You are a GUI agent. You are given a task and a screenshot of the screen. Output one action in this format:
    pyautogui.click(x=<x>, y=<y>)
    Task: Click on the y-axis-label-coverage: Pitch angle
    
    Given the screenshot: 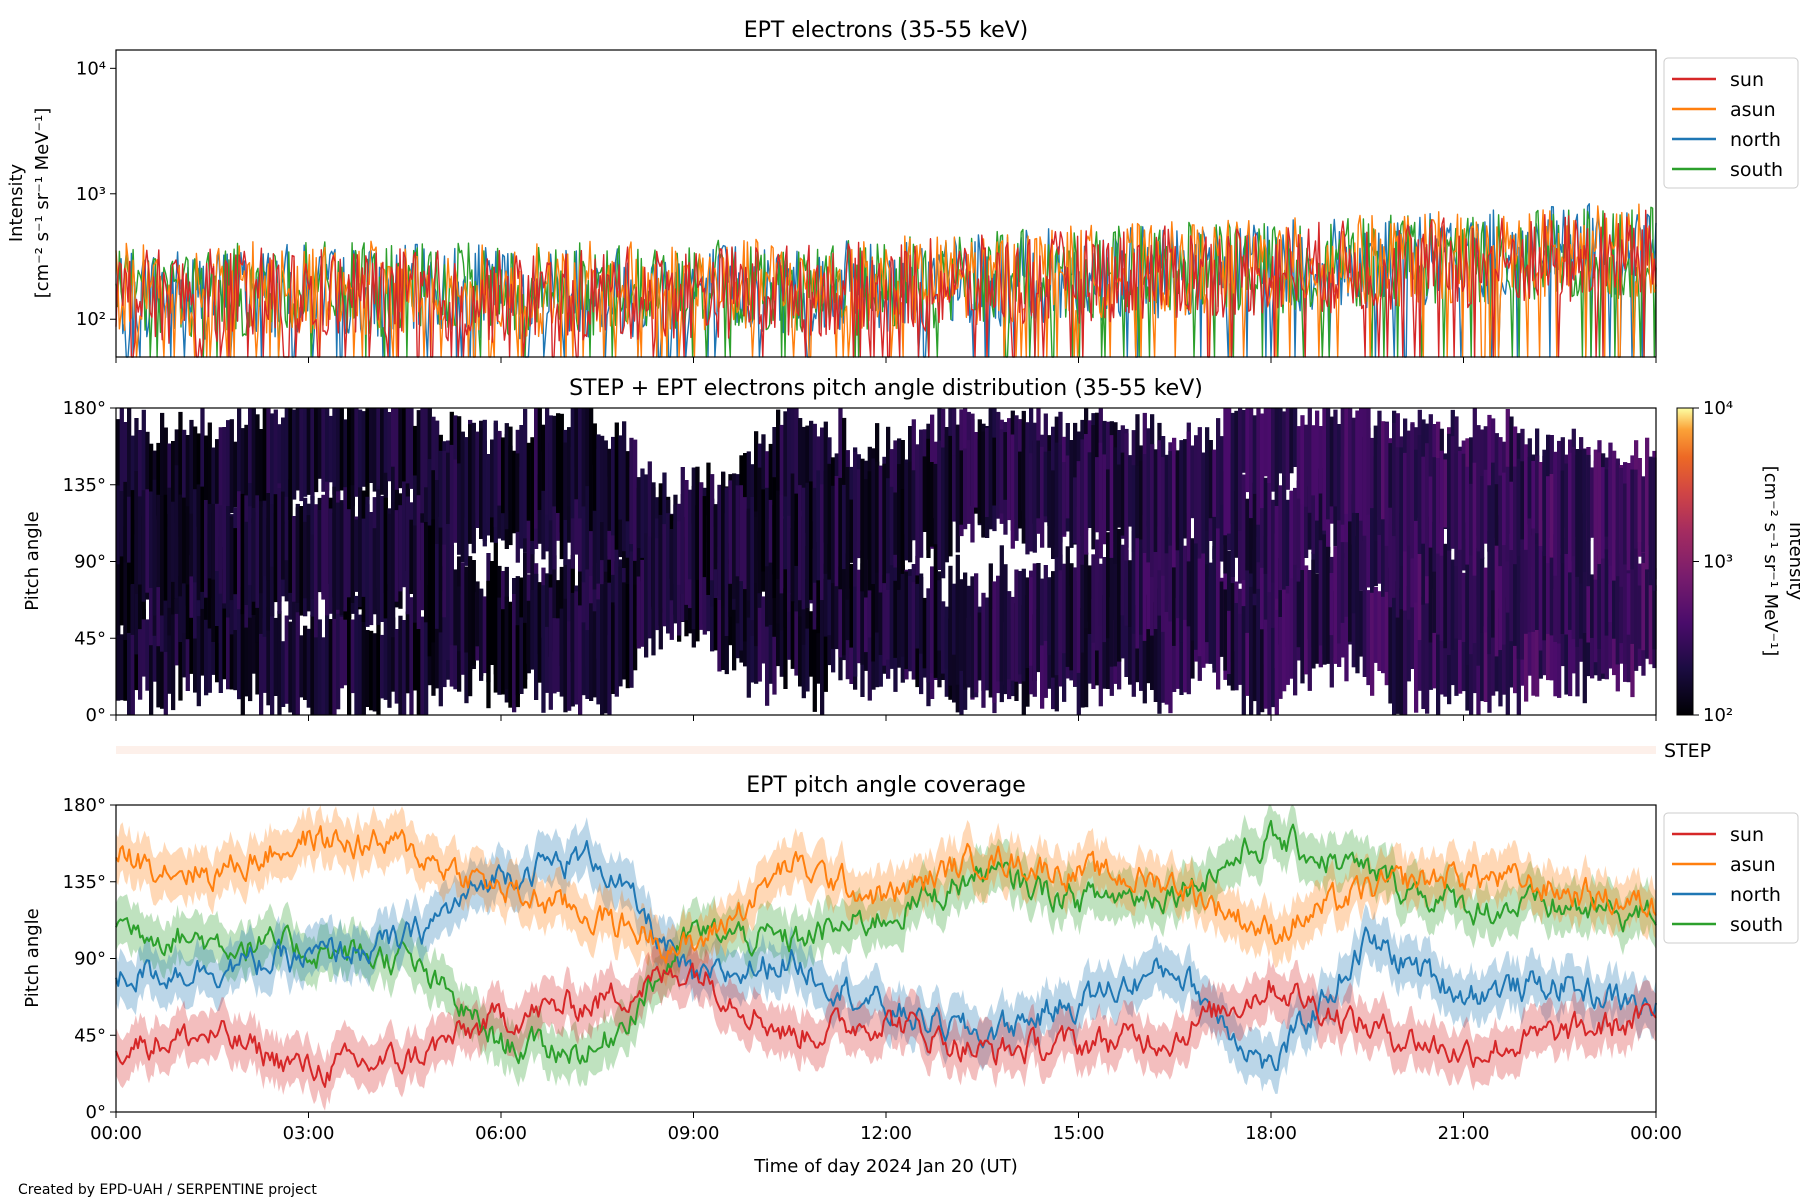 What is the action you would take?
    pyautogui.click(x=32, y=957)
    